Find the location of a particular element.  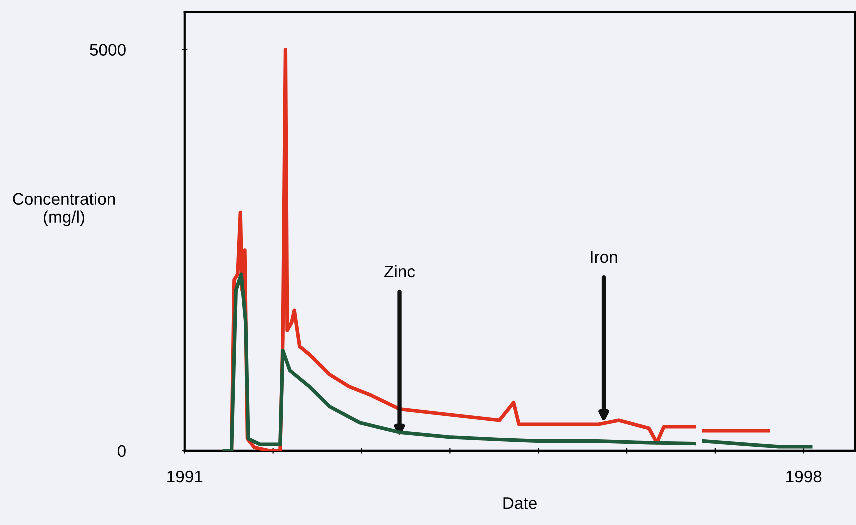

x-axis-title: Date is located at coordinates (520, 504).